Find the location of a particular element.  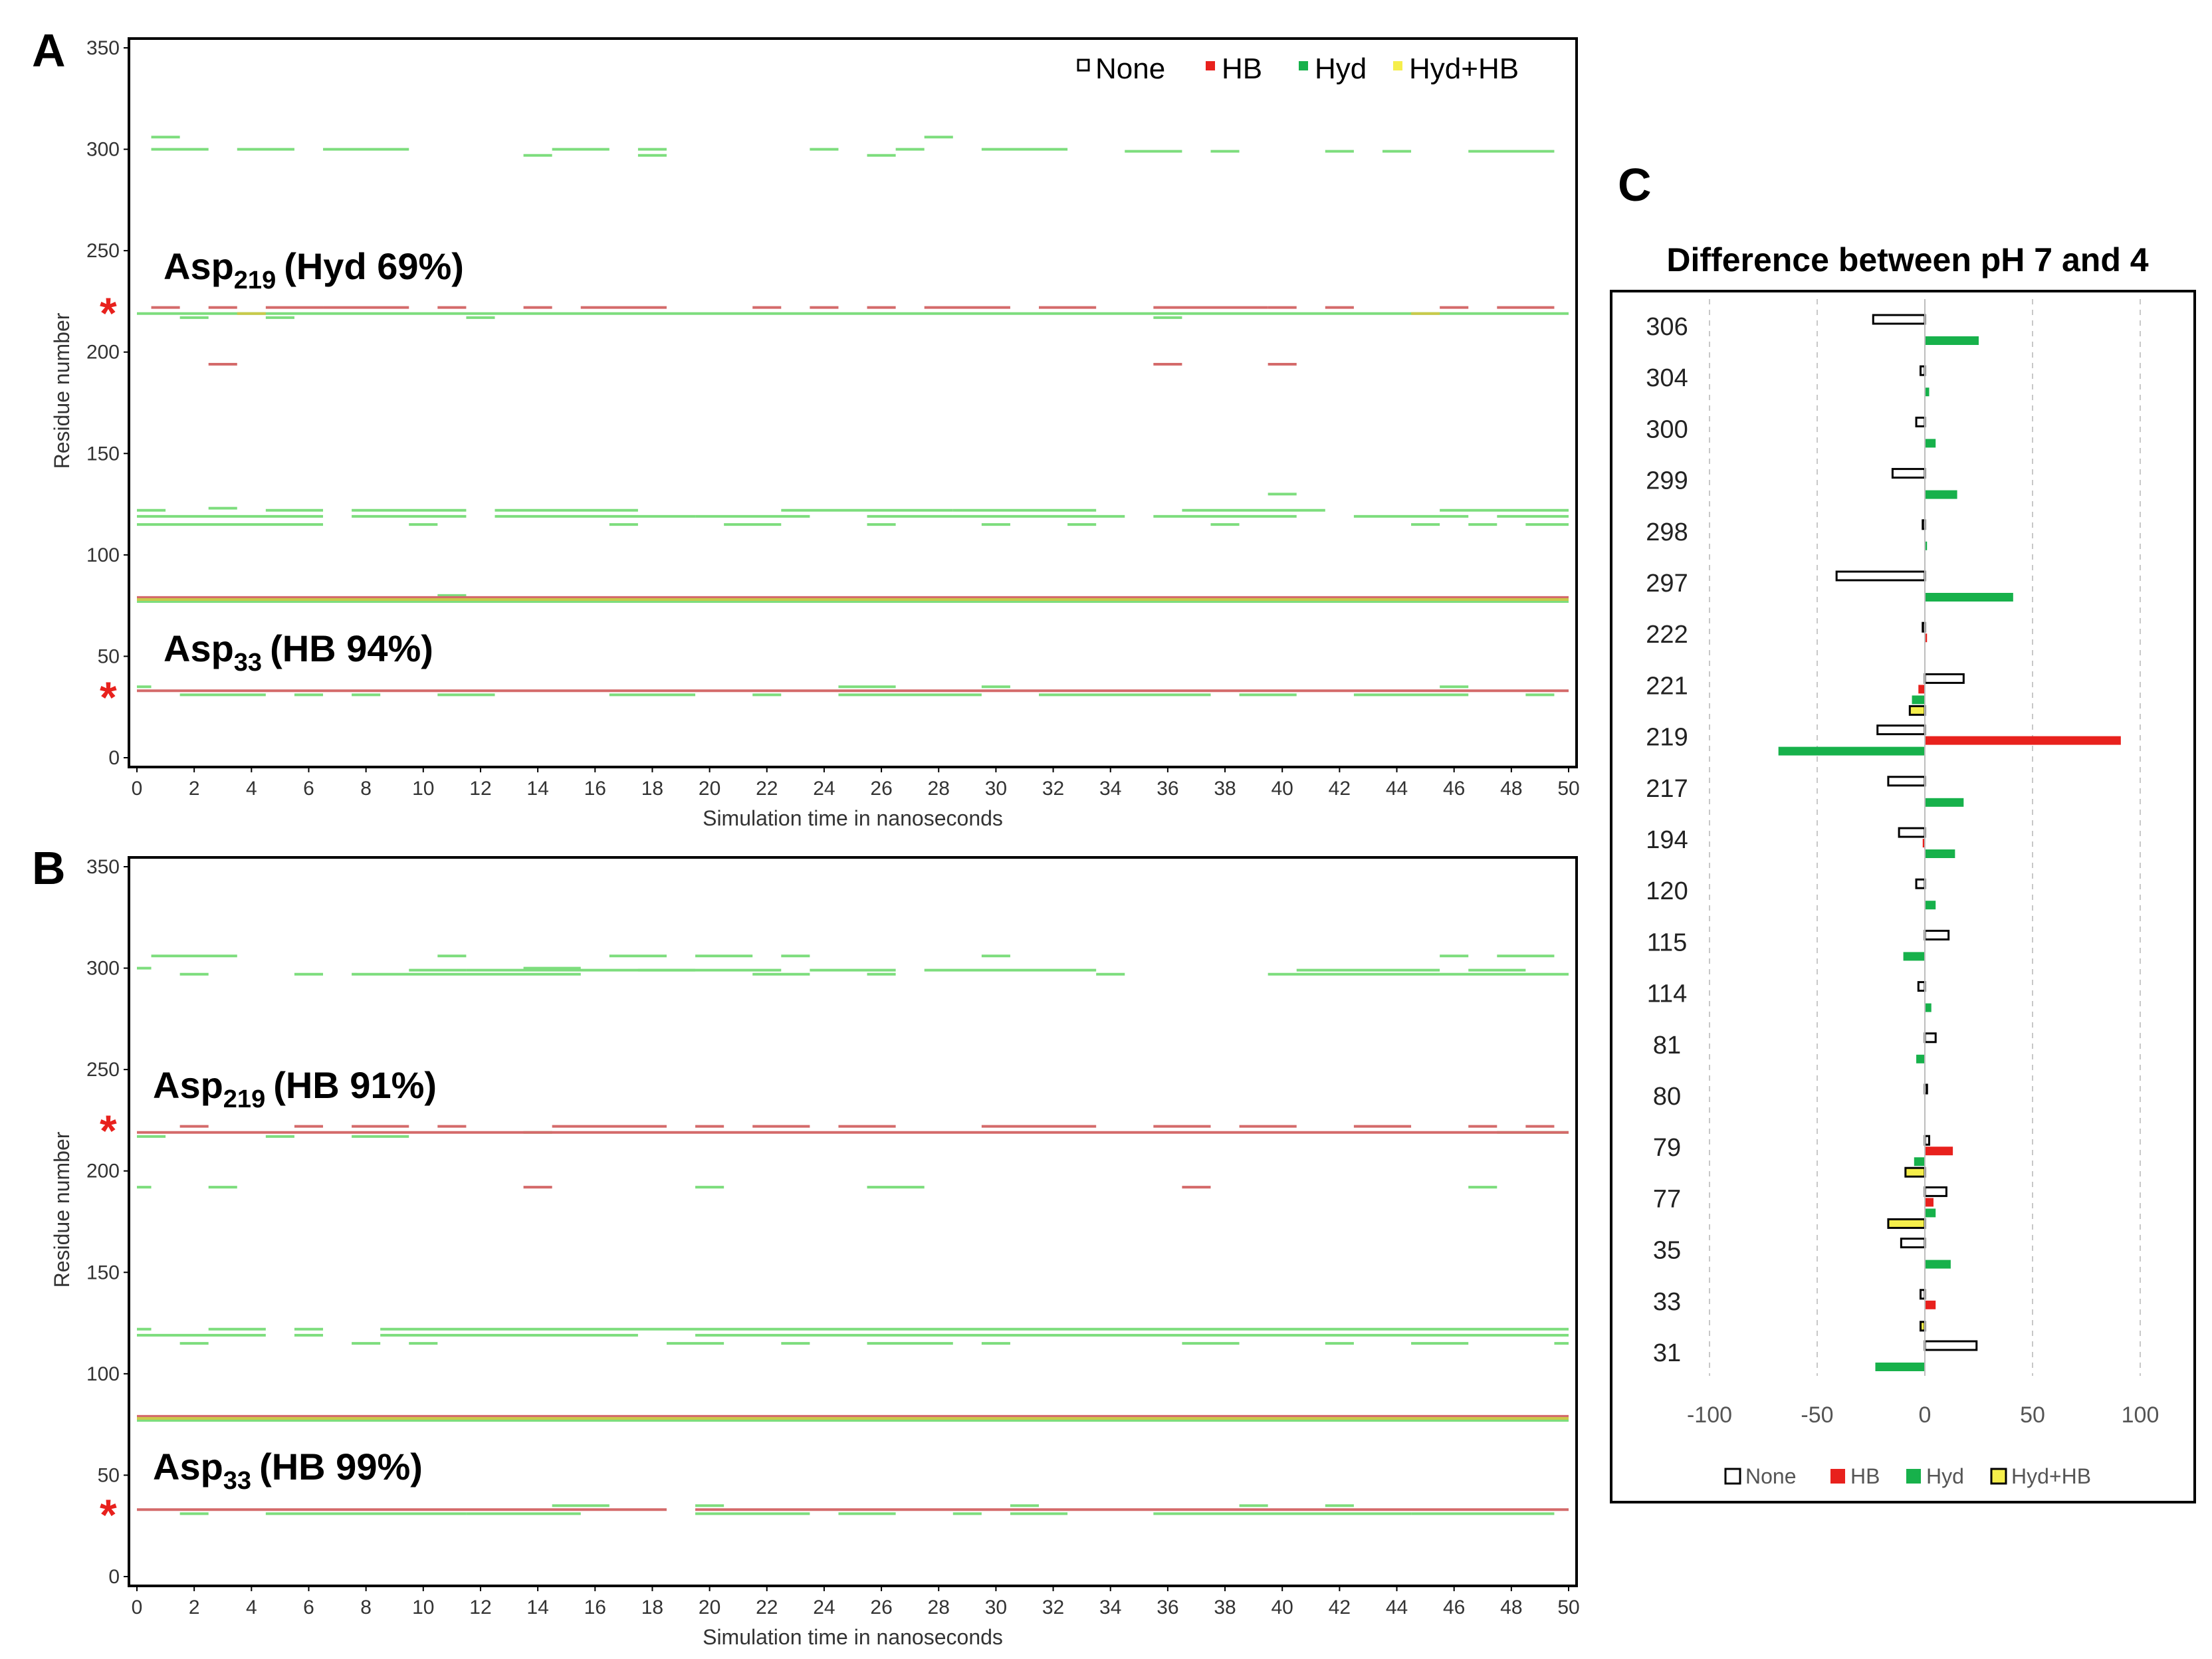

panel-b-xtick-label: 18 is located at coordinates (652, 1607).